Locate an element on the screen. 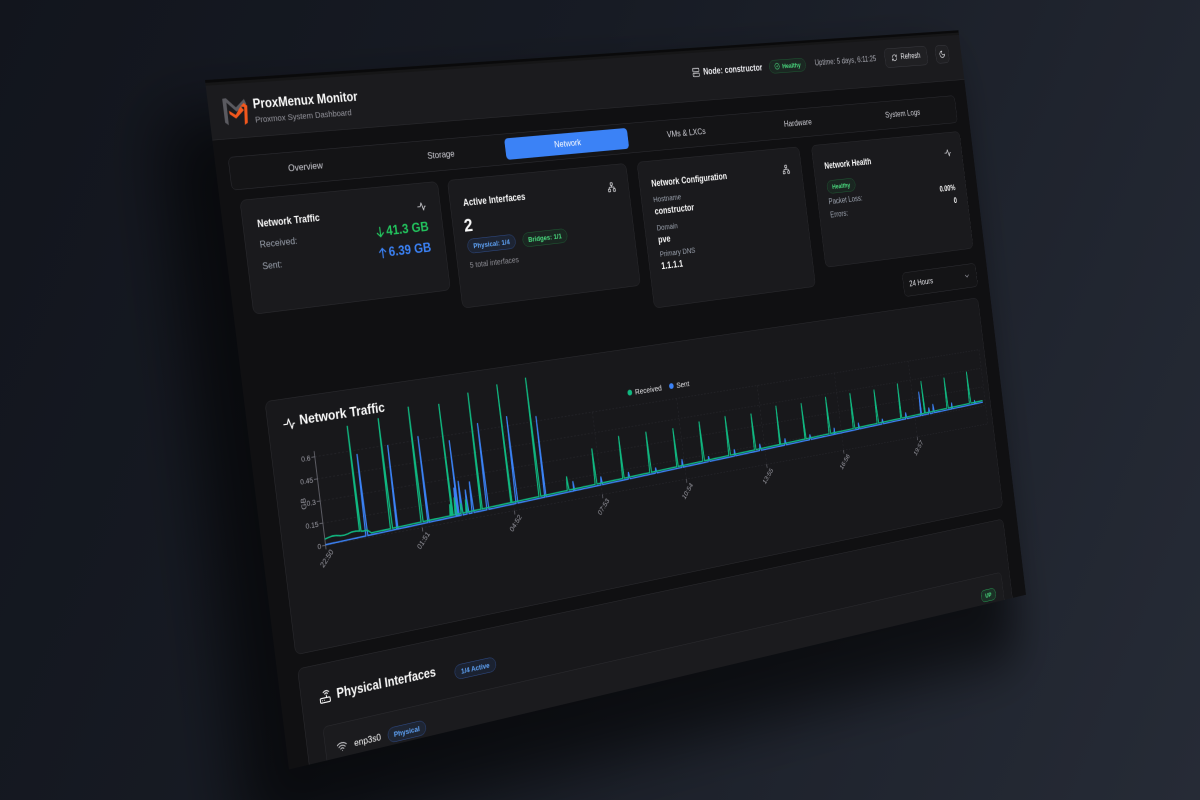  svg-text: 01:51 is located at coordinates (424, 540).